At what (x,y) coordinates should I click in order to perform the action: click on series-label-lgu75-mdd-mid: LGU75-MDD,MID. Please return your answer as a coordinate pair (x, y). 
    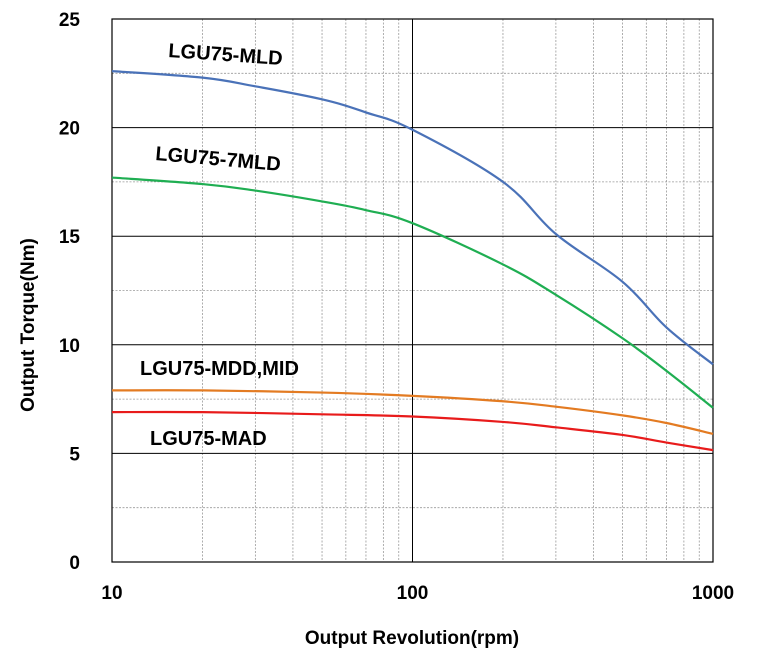
    Looking at the image, I should click on (219, 369).